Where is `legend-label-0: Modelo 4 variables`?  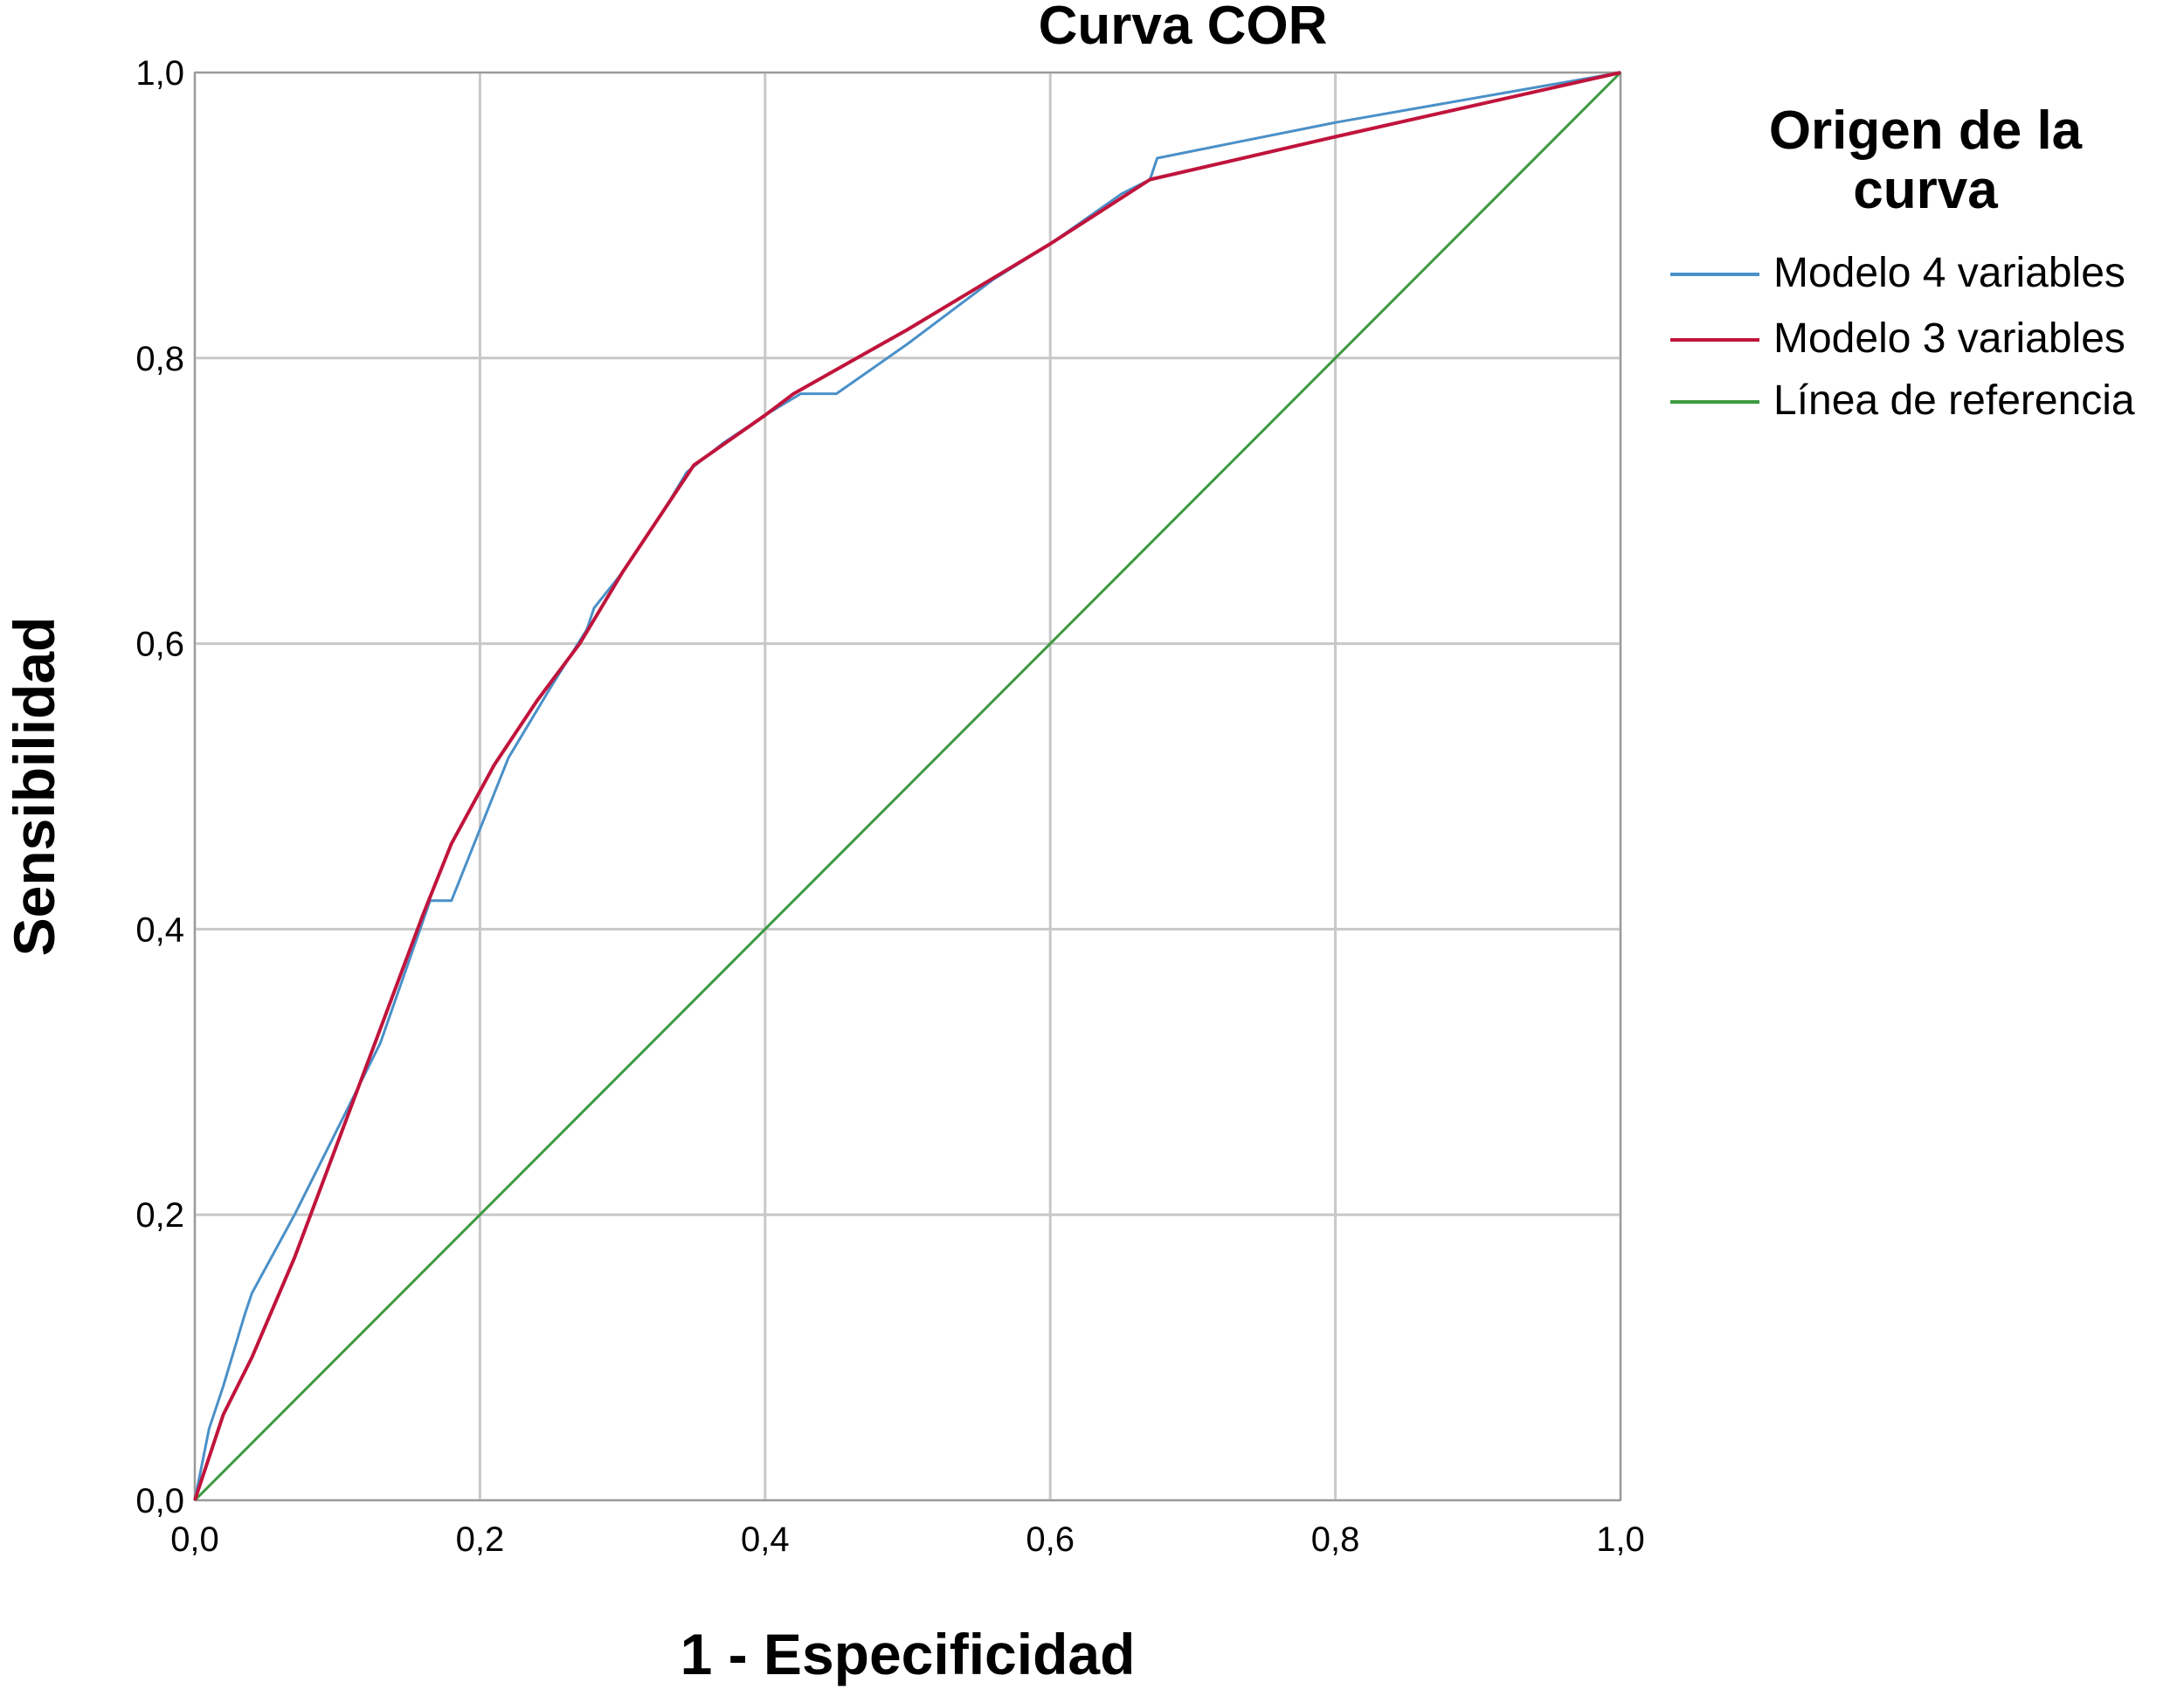 legend-label-0: Modelo 4 variables is located at coordinates (1949, 273).